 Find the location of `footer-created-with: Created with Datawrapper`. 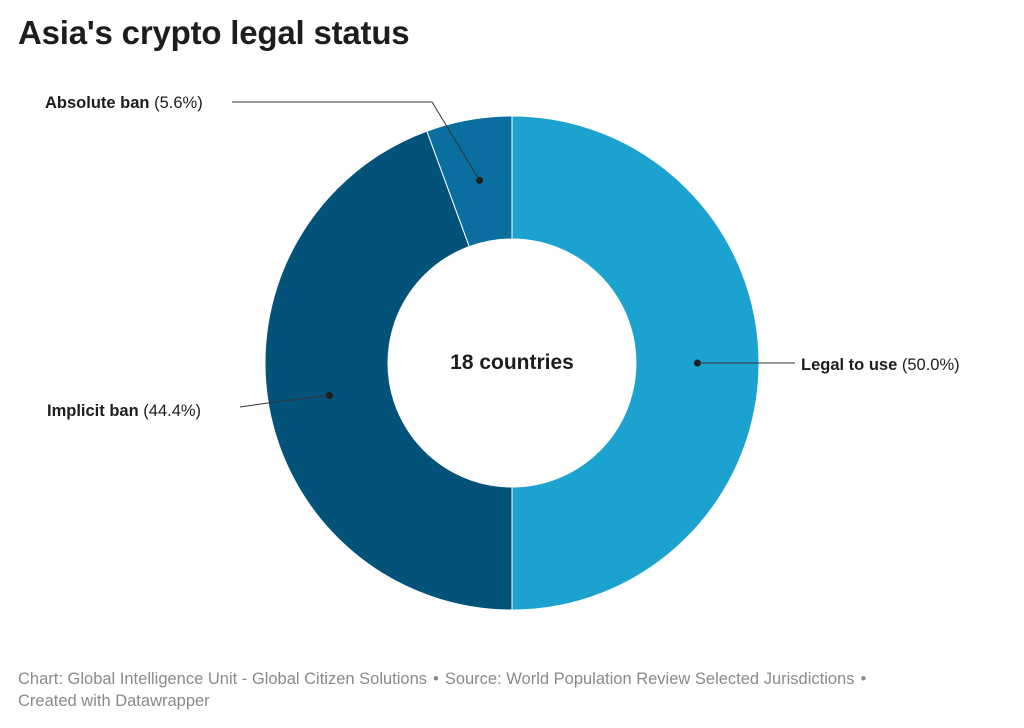

footer-created-with: Created with Datawrapper is located at coordinates (114, 701).